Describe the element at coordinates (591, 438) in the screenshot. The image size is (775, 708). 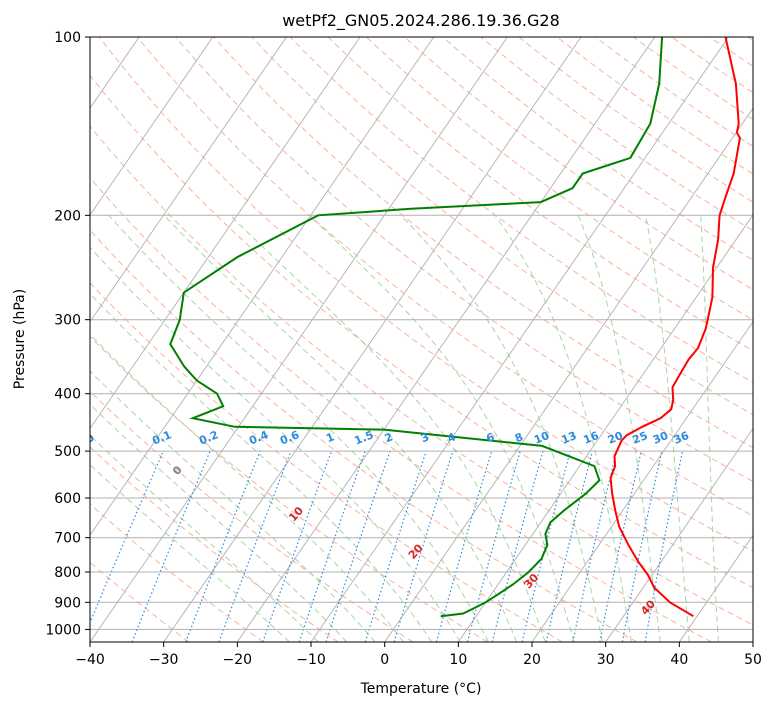
I see `mixing-ratio-label: 16` at that location.